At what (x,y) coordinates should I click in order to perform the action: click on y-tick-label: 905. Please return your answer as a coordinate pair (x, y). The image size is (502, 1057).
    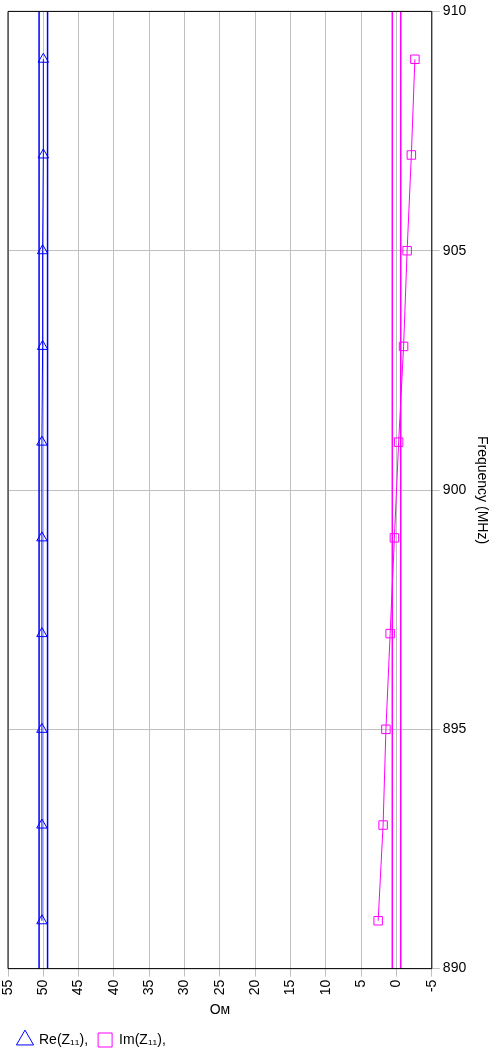
    Looking at the image, I should click on (454, 249).